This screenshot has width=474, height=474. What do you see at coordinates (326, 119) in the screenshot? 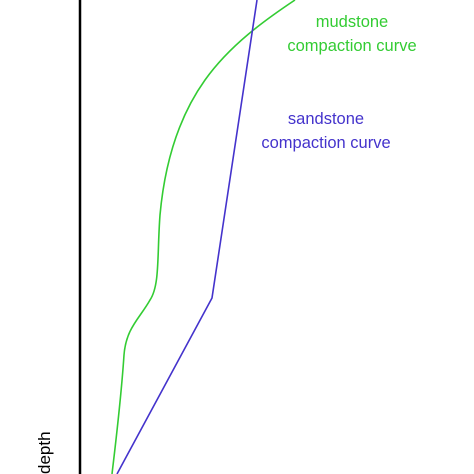
I see `sandstone-label-line1: sandstone` at bounding box center [326, 119].